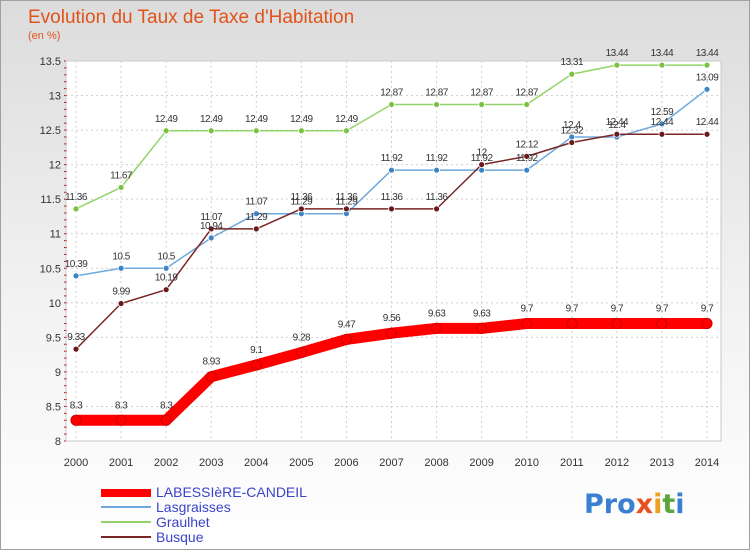 This screenshot has width=750, height=550. Describe the element at coordinates (572, 463) in the screenshot. I see `x-tick-label: 2011` at that location.